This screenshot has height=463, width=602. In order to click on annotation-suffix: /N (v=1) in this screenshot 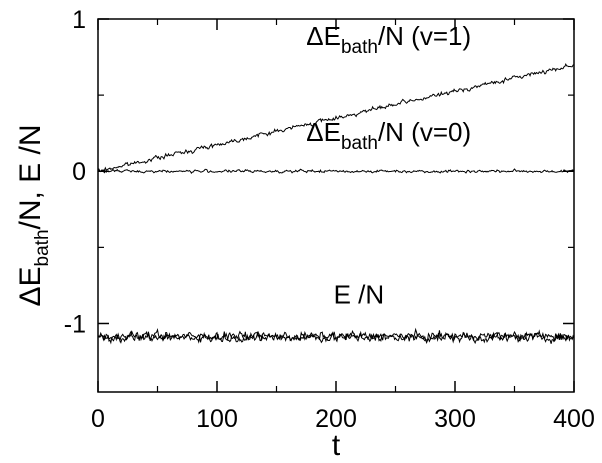, I will do `click(424, 36)`.